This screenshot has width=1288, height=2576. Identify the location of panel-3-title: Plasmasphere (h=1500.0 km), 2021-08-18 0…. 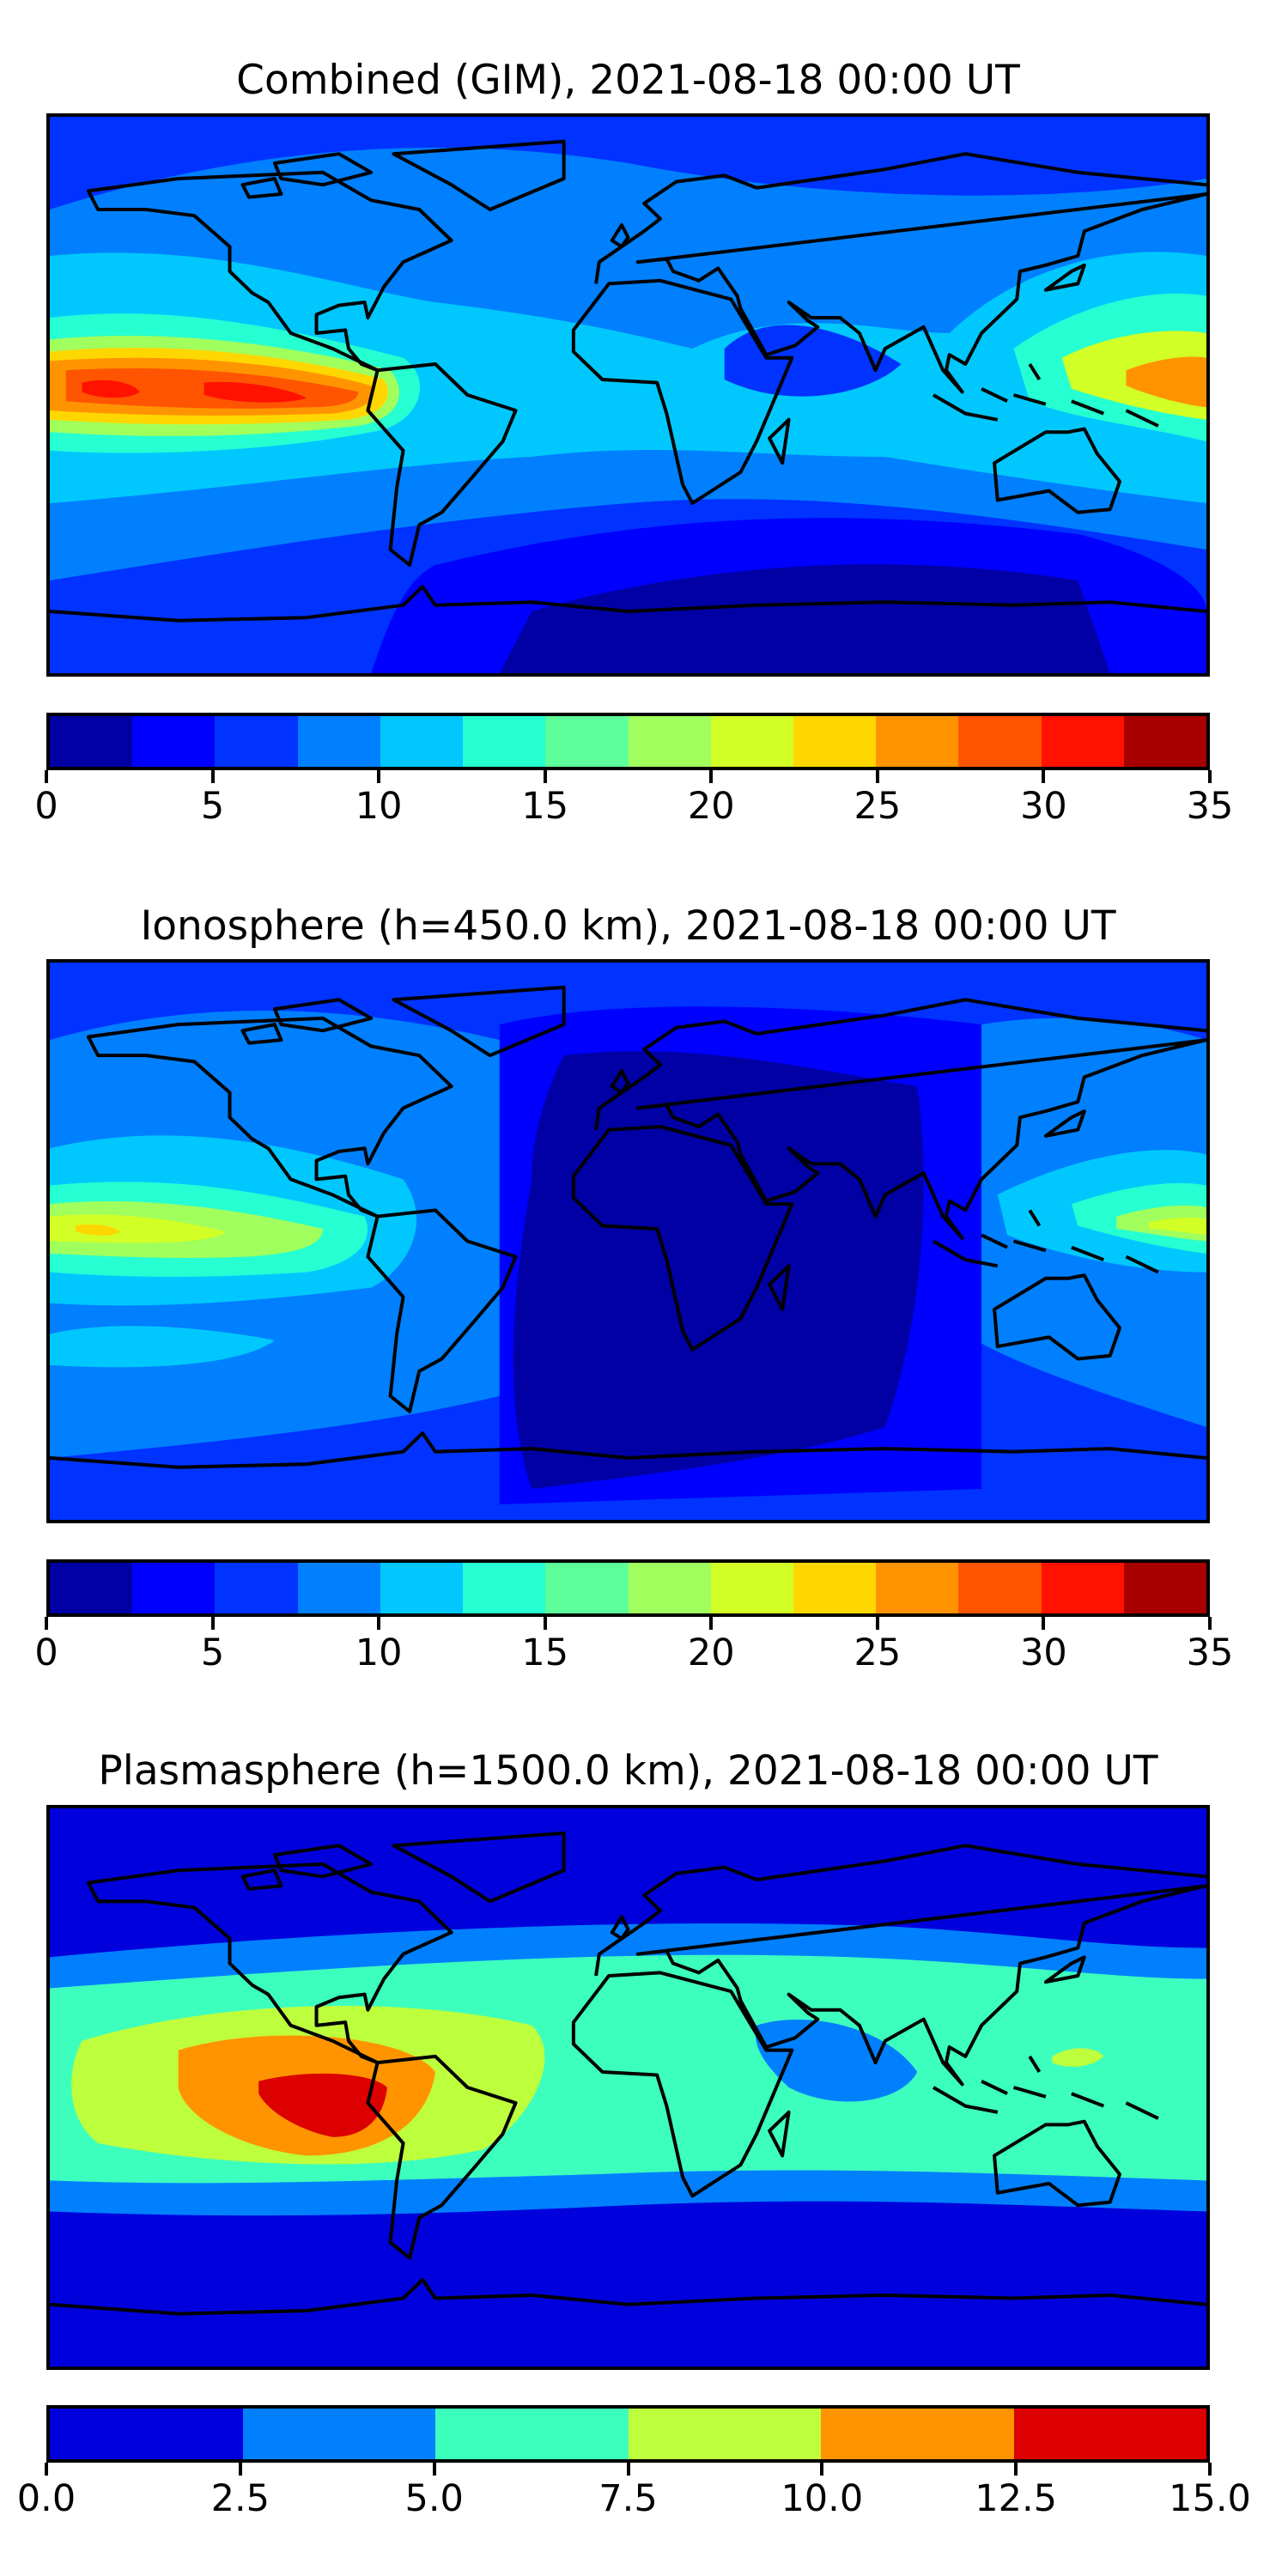
(628, 1771).